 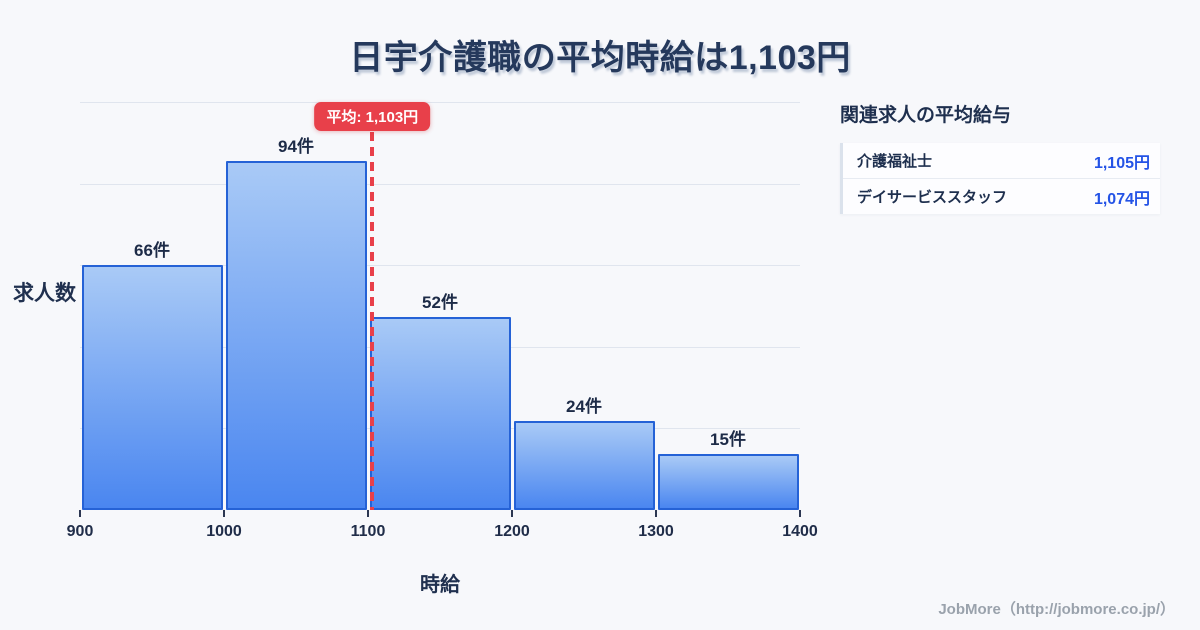 I want to click on bar-count-label: 94件, so click(x=296, y=147).